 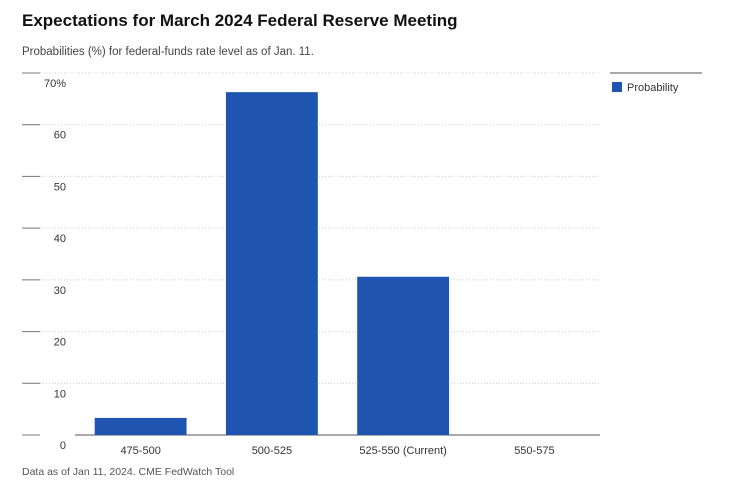 I want to click on y-tick-label: 30, so click(x=60, y=291).